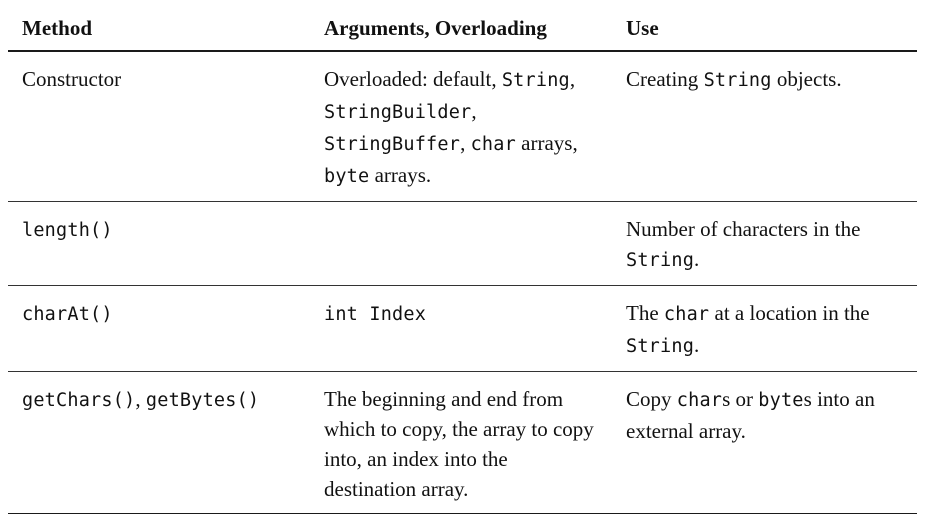 This screenshot has height=514, width=928. I want to click on cell-text: length(), so click(162, 230).